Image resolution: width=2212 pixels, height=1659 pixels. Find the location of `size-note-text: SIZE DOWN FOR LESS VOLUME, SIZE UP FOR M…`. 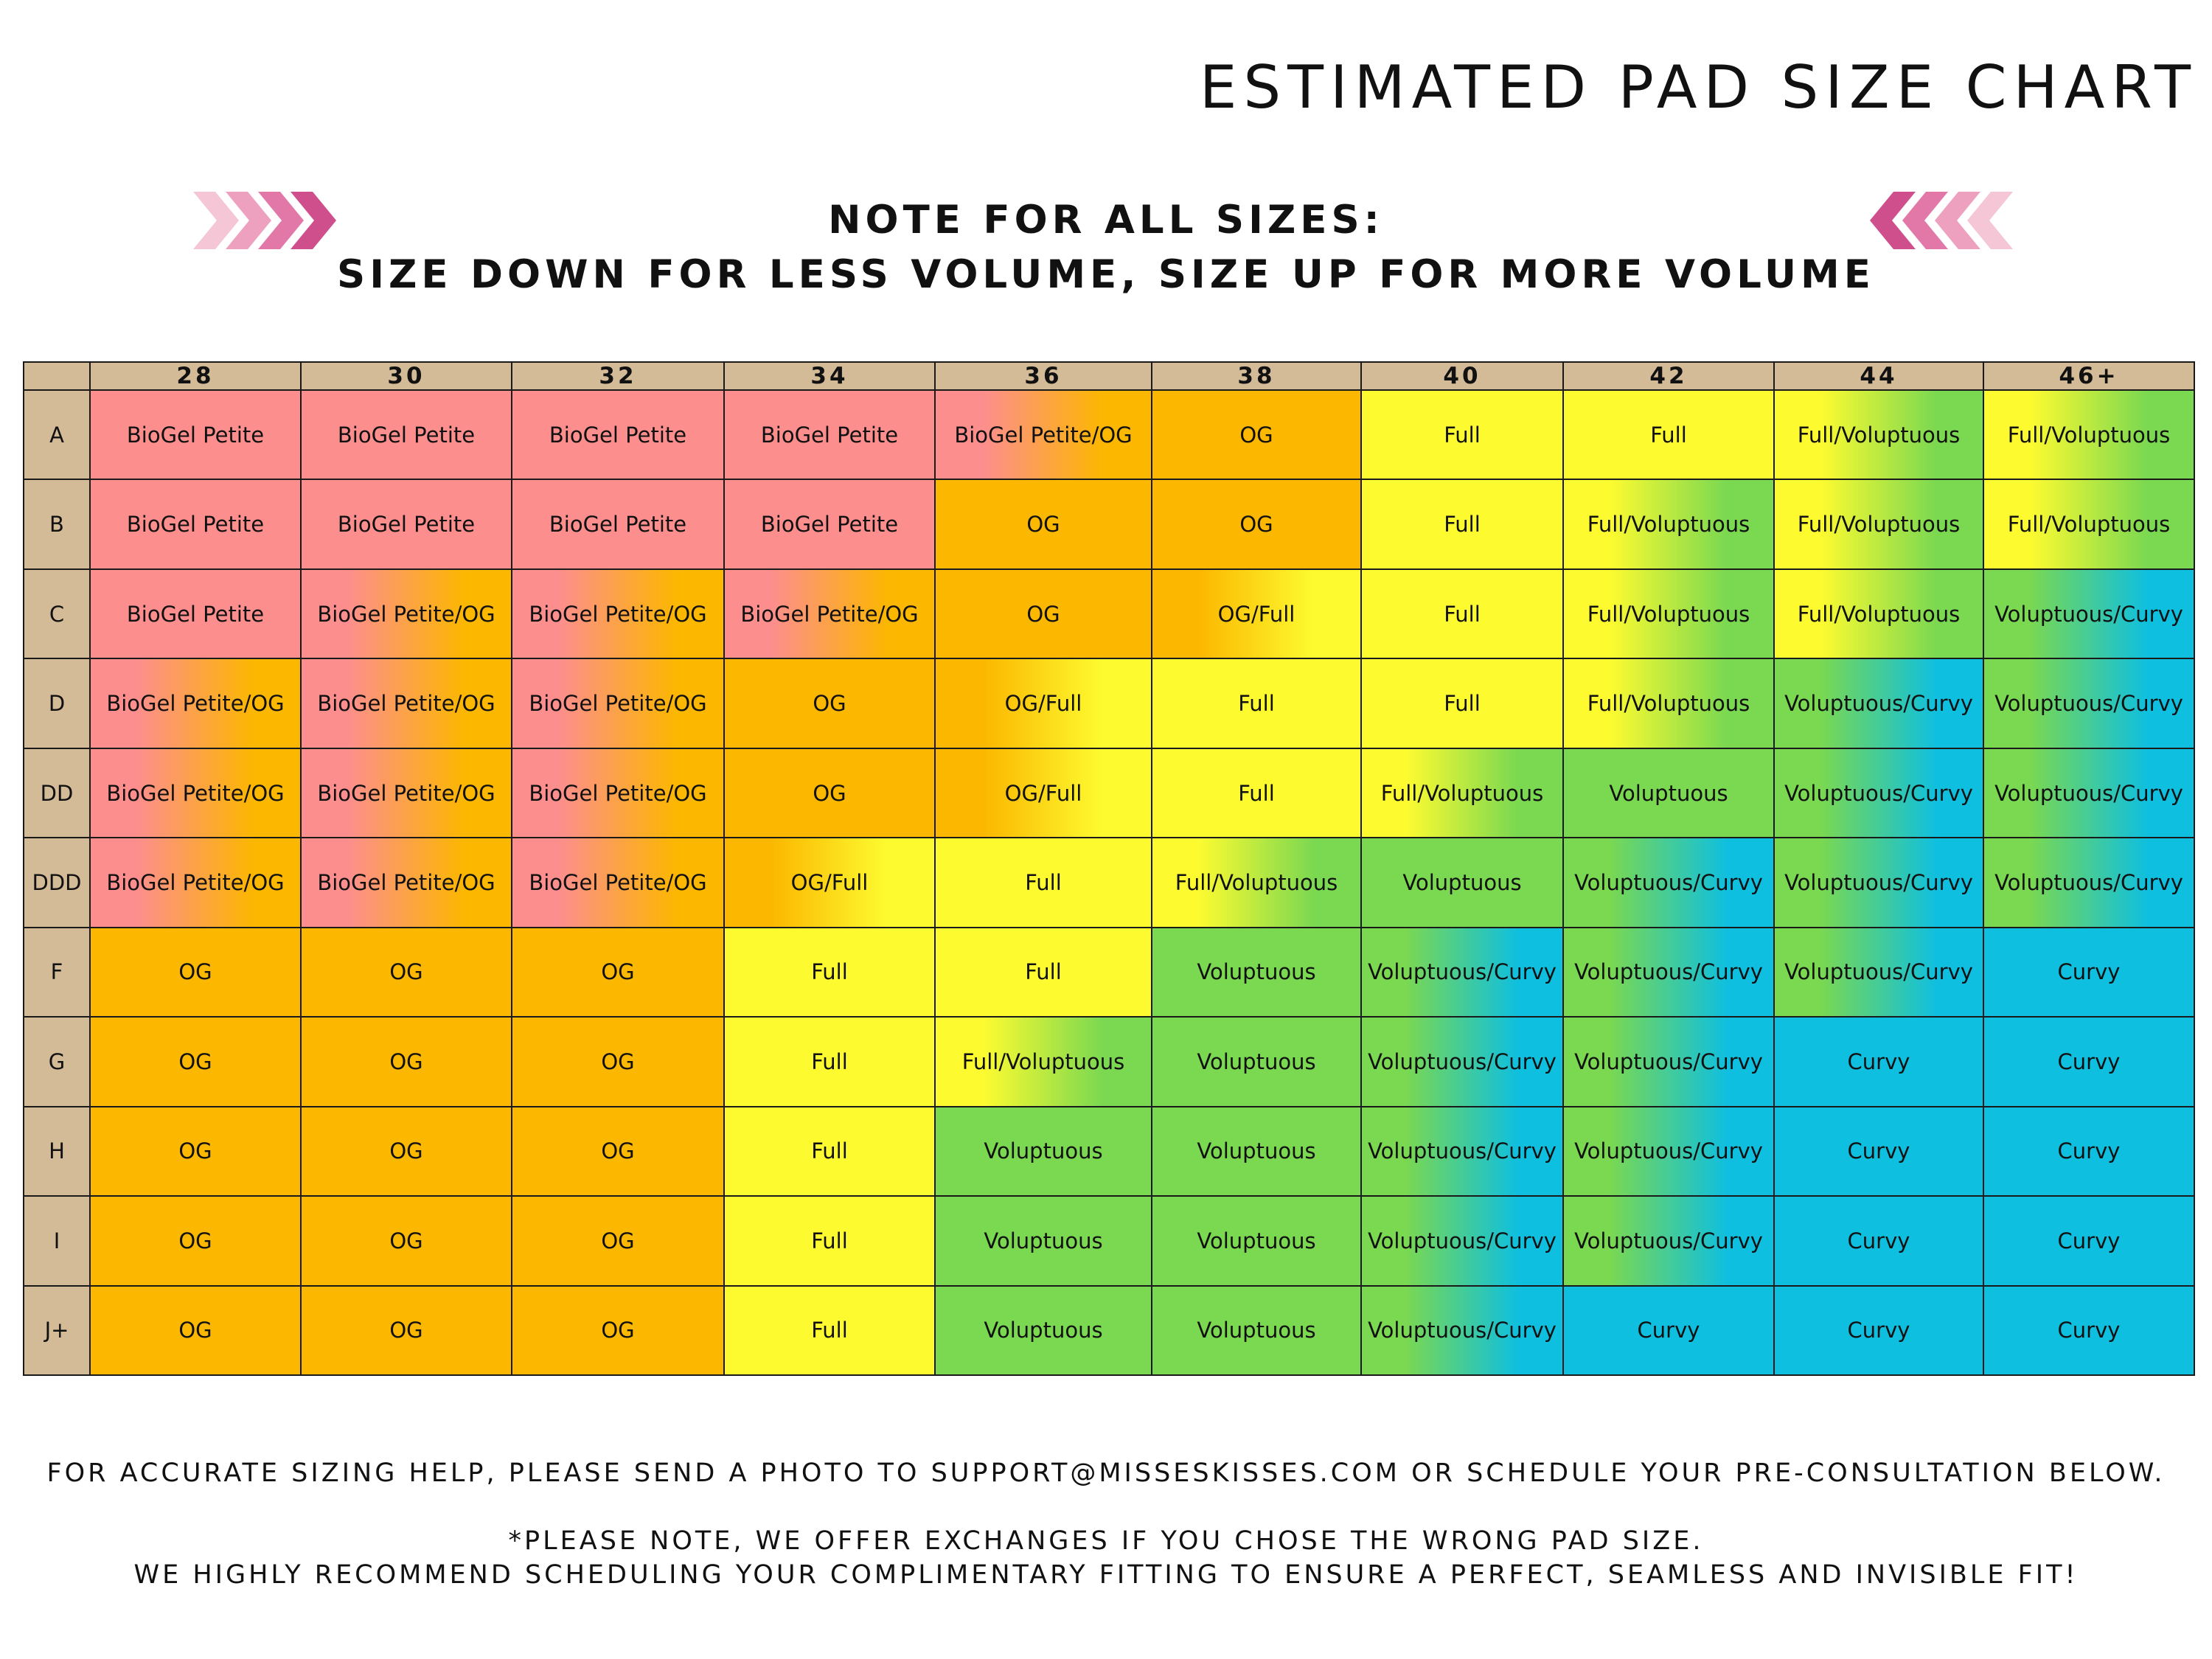

size-note-text: SIZE DOWN FOR LESS VOLUME, SIZE UP FOR M… is located at coordinates (1106, 274).